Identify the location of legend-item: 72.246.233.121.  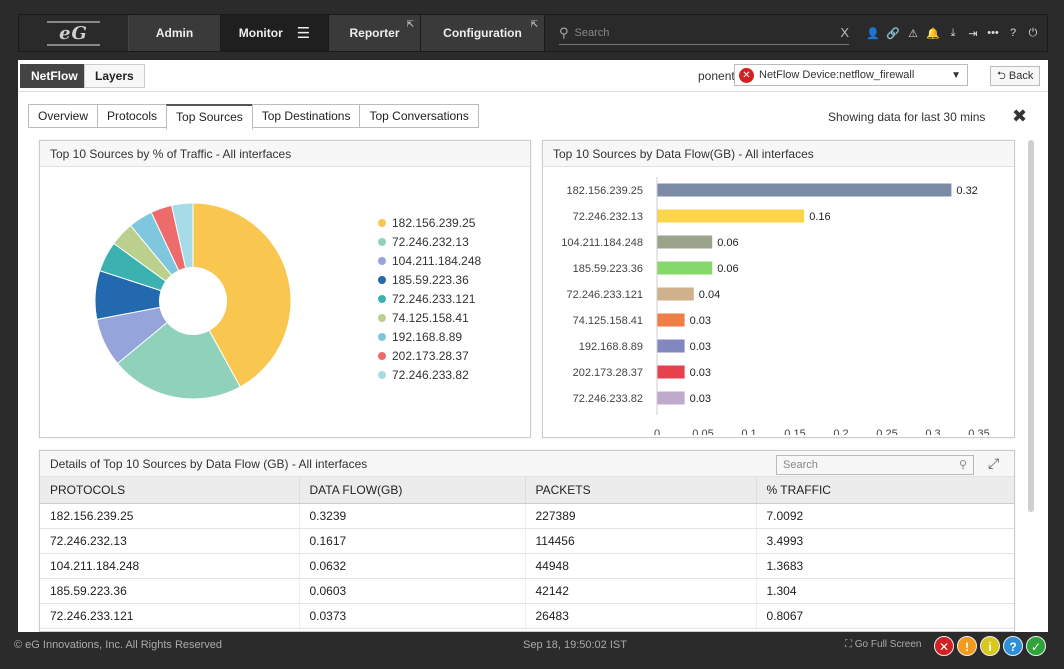
(429, 298).